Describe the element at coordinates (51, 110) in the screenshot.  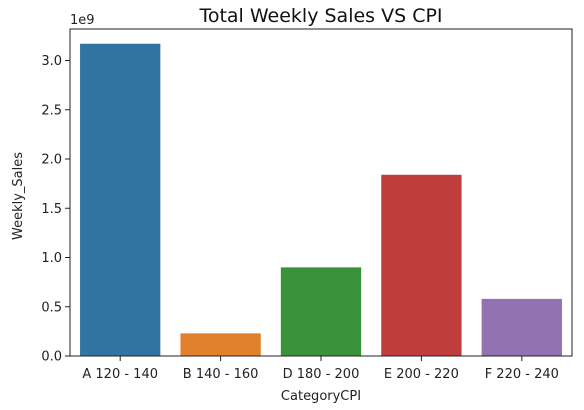
I see `y-tick-label: 2.5` at that location.